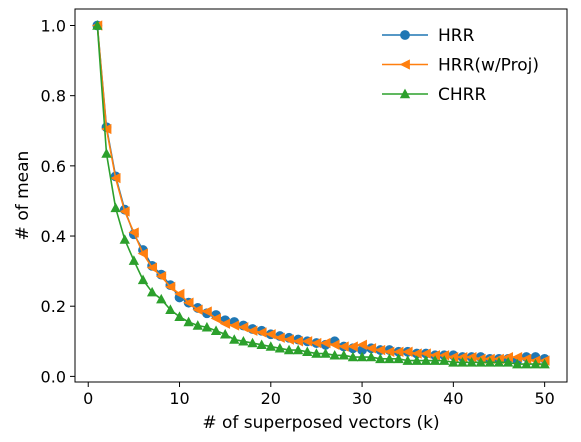 The image size is (581, 442). I want to click on x-tick-label: 0, so click(88, 398).